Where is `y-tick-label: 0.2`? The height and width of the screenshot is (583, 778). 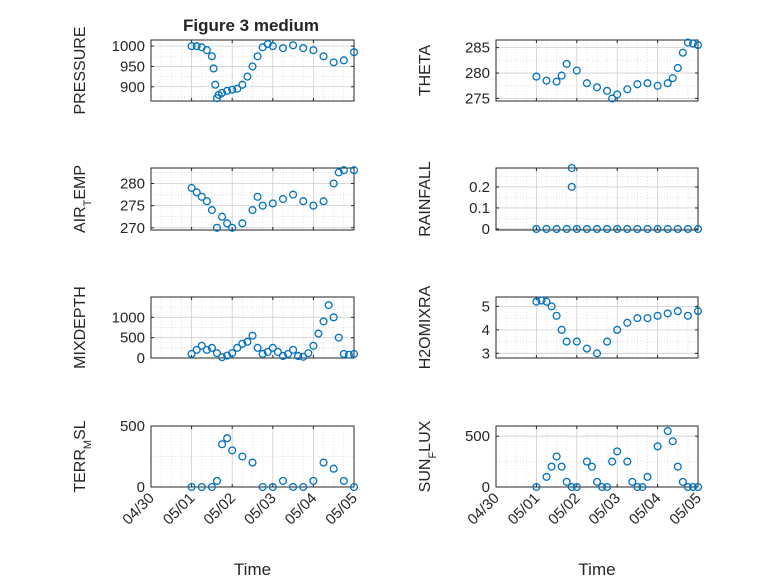 y-tick-label: 0.2 is located at coordinates (479, 187).